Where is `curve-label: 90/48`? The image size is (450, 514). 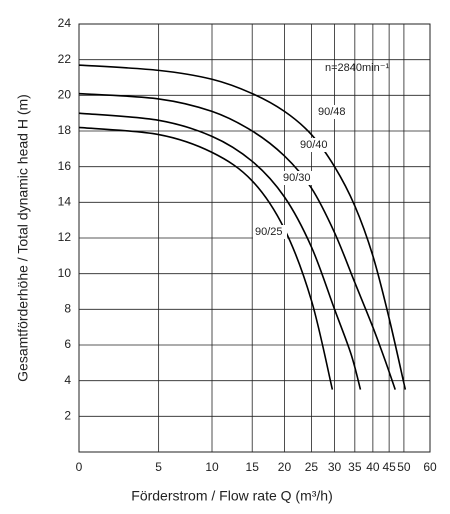
curve-label: 90/48 is located at coordinates (332, 112).